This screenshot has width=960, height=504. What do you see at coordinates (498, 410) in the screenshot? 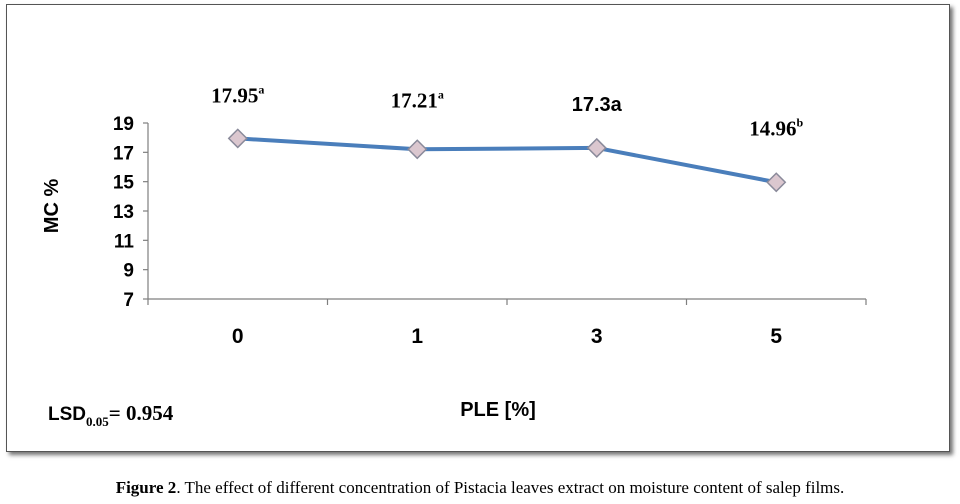
I see `x-axis-label: PLE [%]` at bounding box center [498, 410].